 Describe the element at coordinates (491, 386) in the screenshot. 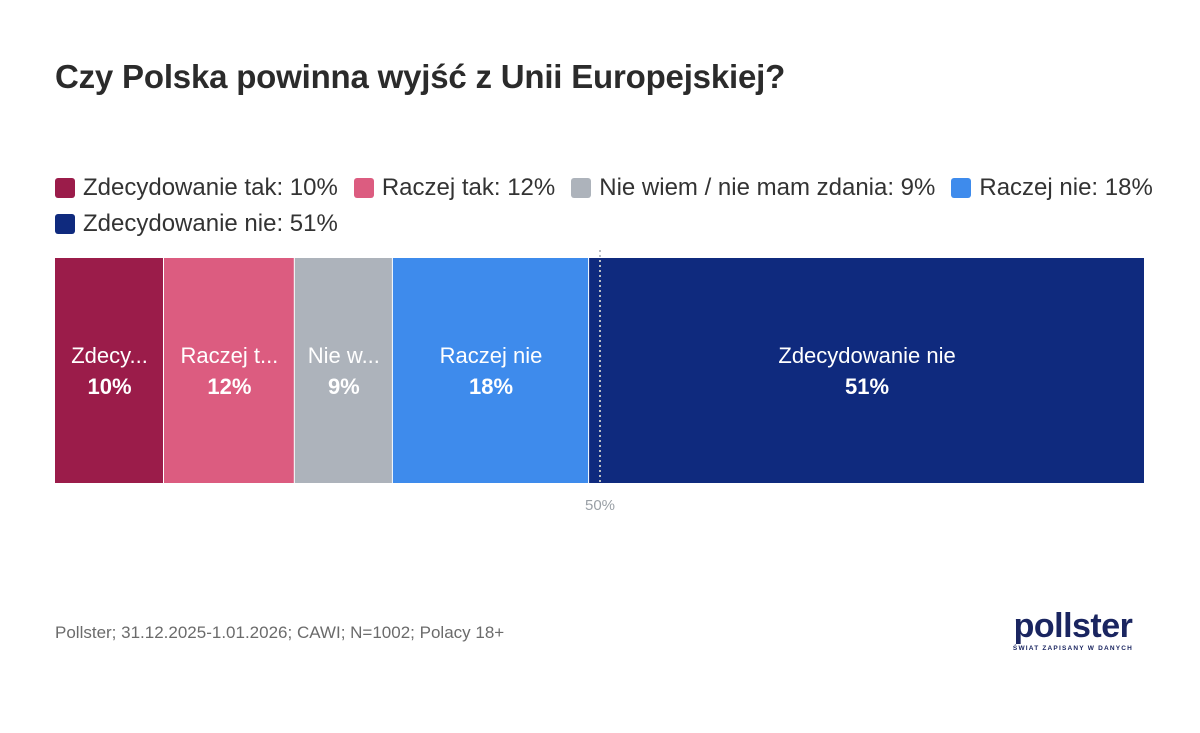

I see `segment-value-3: 18%` at that location.